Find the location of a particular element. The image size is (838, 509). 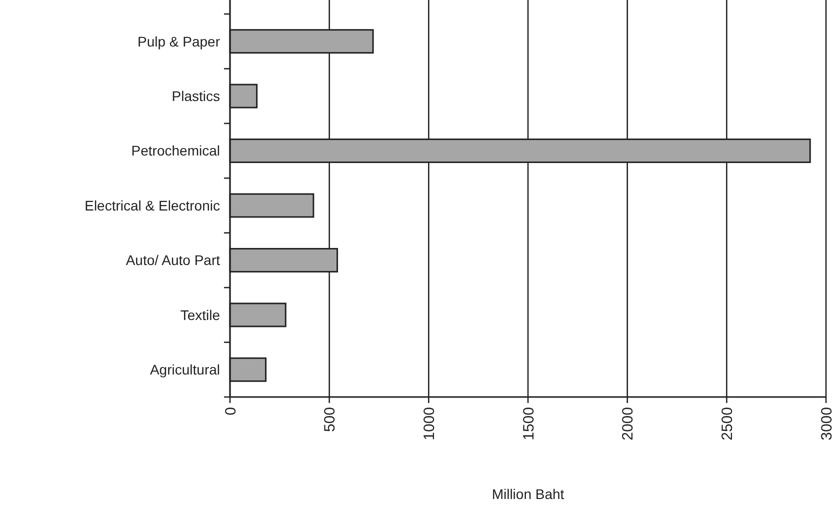

x-tick-label: 0 is located at coordinates (231, 411).